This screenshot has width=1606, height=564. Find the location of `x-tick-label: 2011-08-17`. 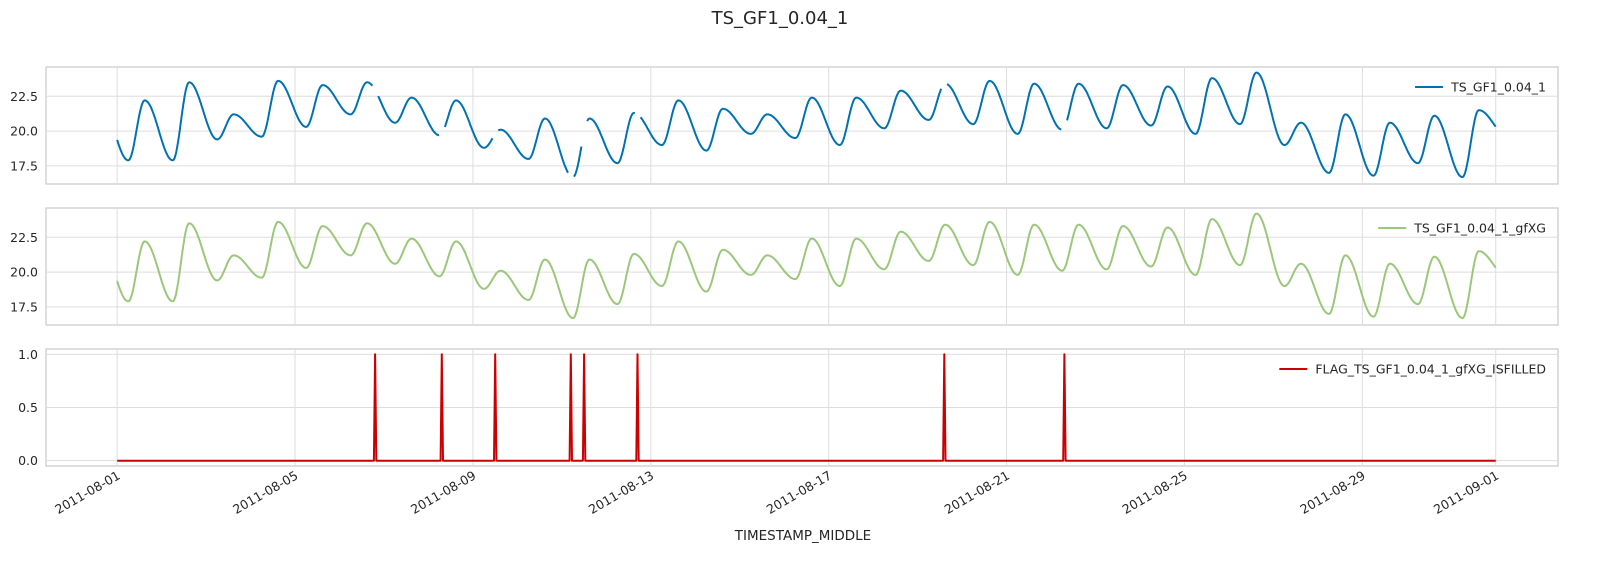

x-tick-label: 2011-08-17 is located at coordinates (799, 492).